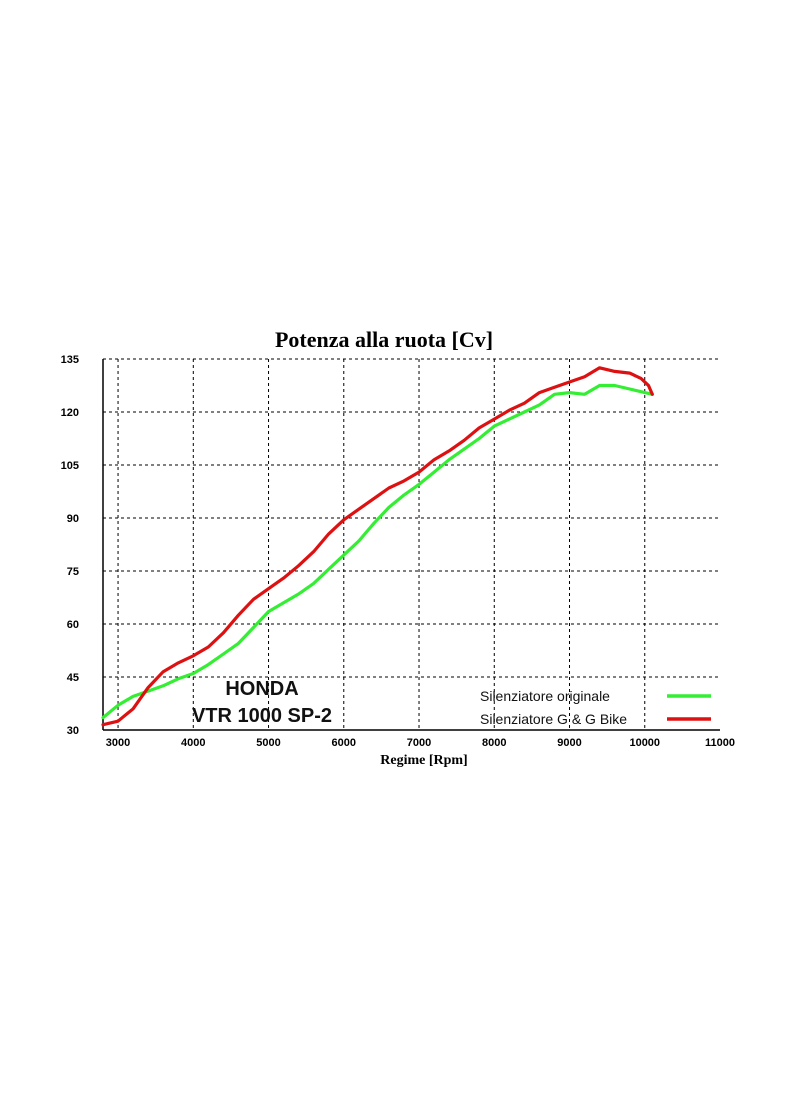  What do you see at coordinates (545, 696) in the screenshot?
I see `legend-label-0: Silenziatore originale` at bounding box center [545, 696].